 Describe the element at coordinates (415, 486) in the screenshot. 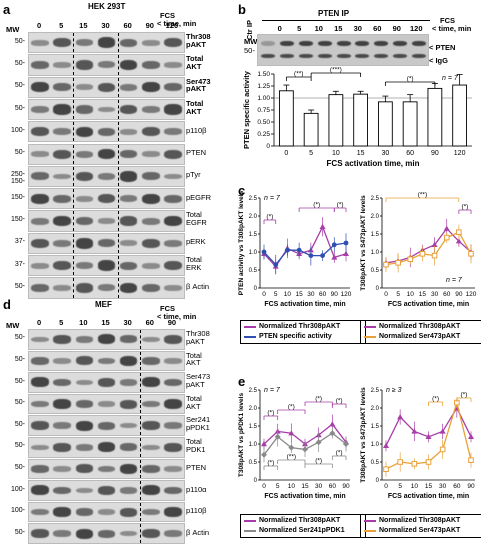

I see `x-tick-label: 10` at that location.